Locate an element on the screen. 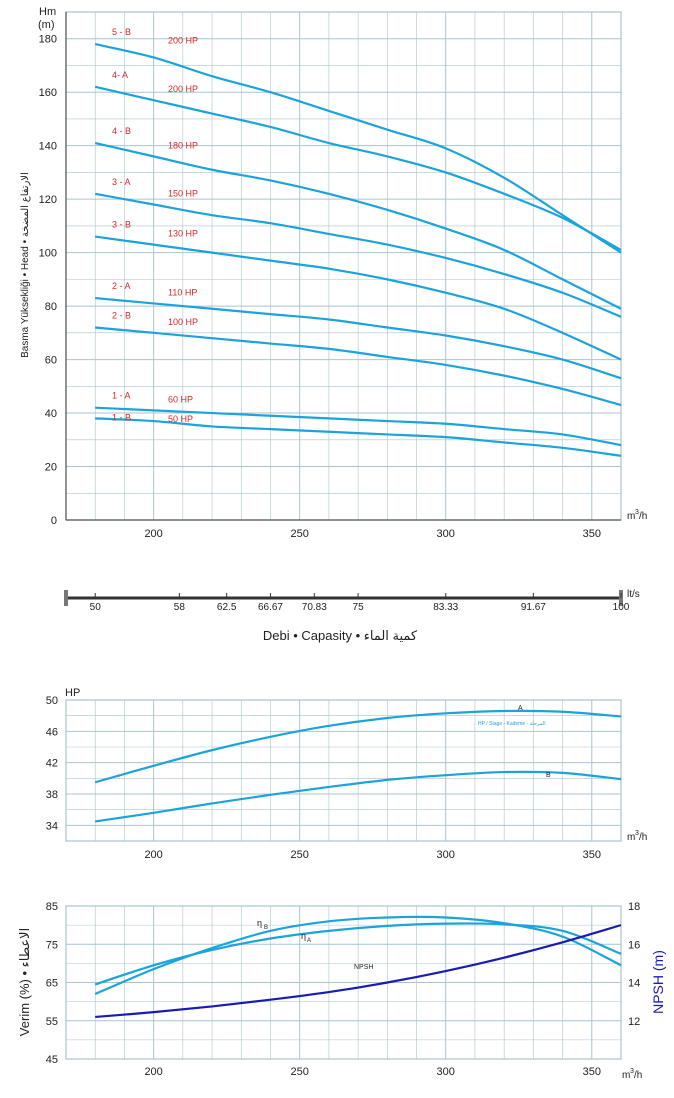 Image resolution: width=674 pixels, height=1098 pixels. head-x-tick: 200 is located at coordinates (153, 534).